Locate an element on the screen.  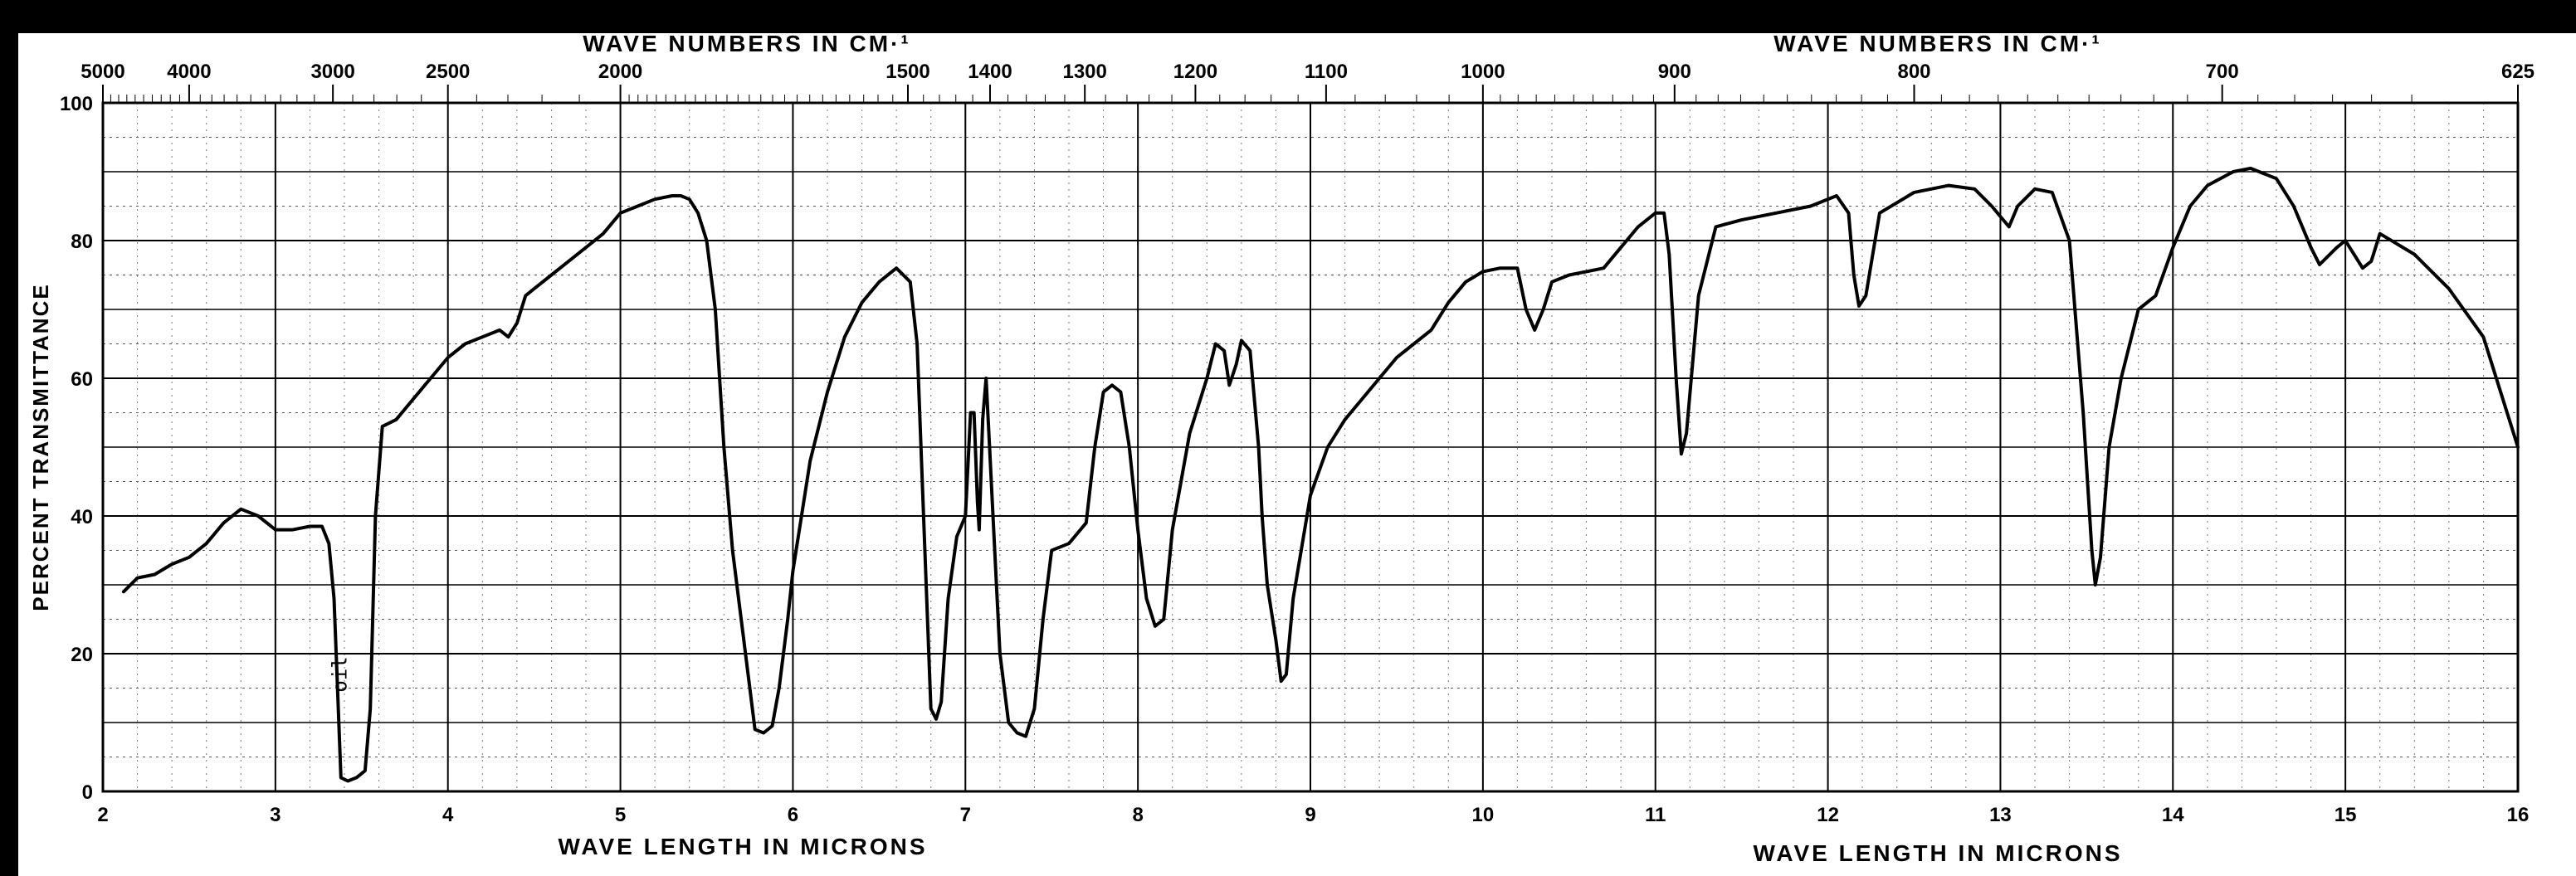
transmittance-tick-label: 0 is located at coordinates (88, 792).